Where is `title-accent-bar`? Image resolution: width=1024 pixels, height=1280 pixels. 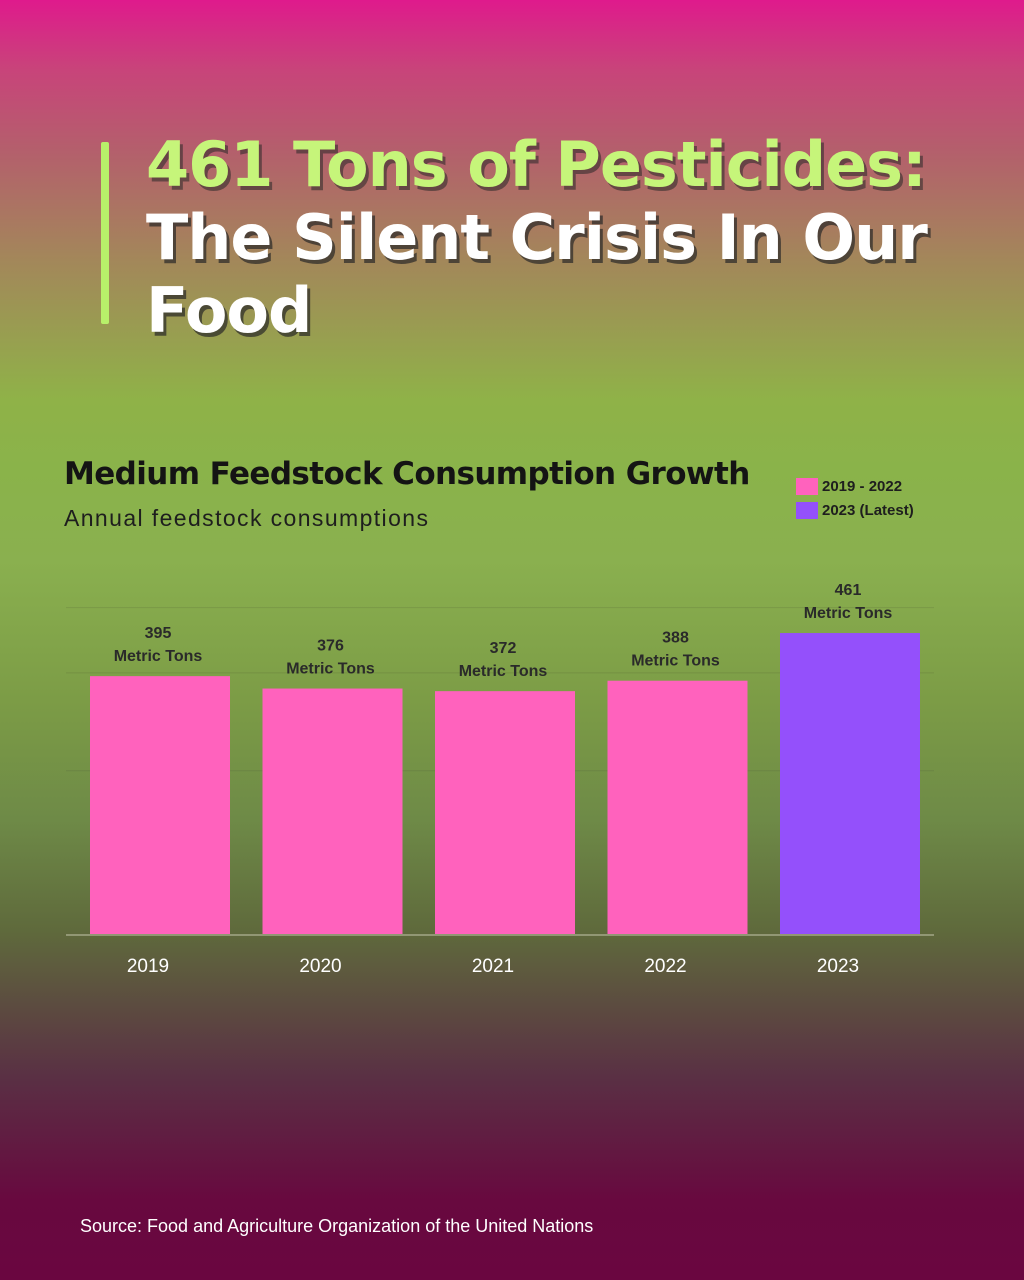 title-accent-bar is located at coordinates (105, 233).